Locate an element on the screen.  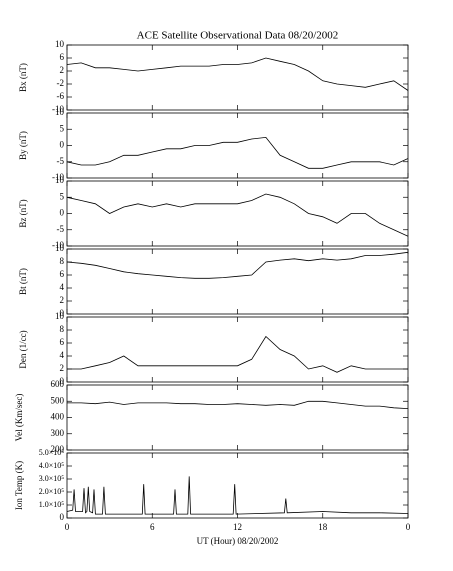
y-axis-label: Bt (nT) is located at coordinates (23, 281).